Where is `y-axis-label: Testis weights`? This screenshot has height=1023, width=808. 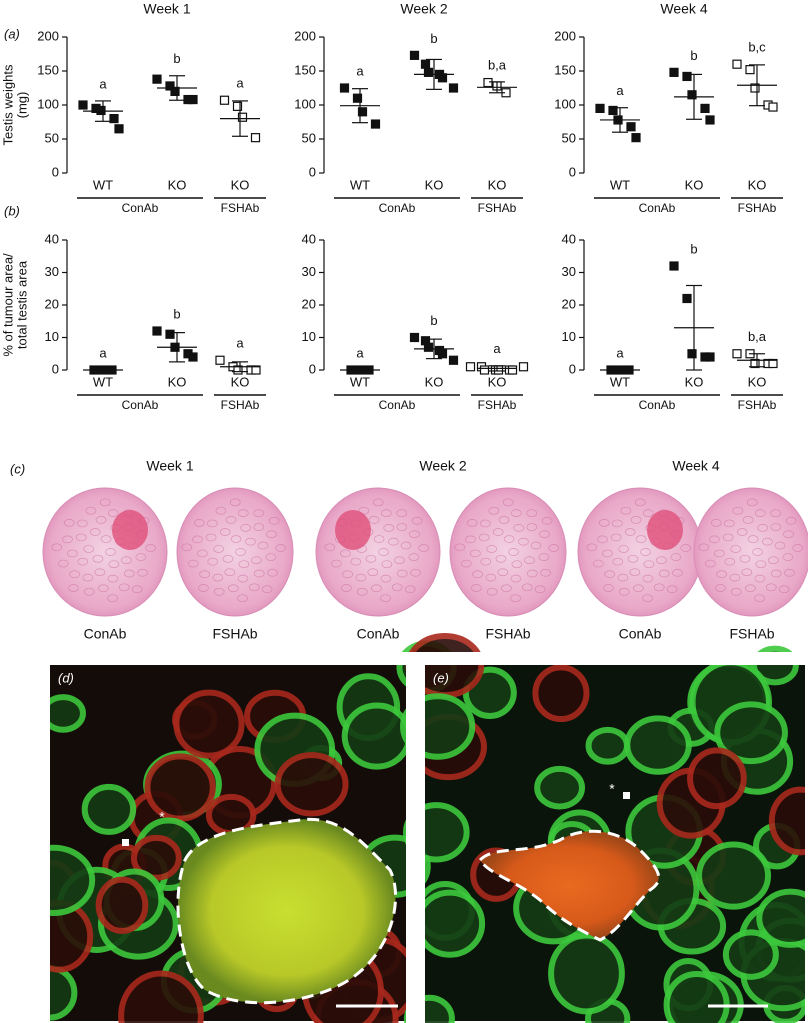 y-axis-label: Testis weights is located at coordinates (7, 104).